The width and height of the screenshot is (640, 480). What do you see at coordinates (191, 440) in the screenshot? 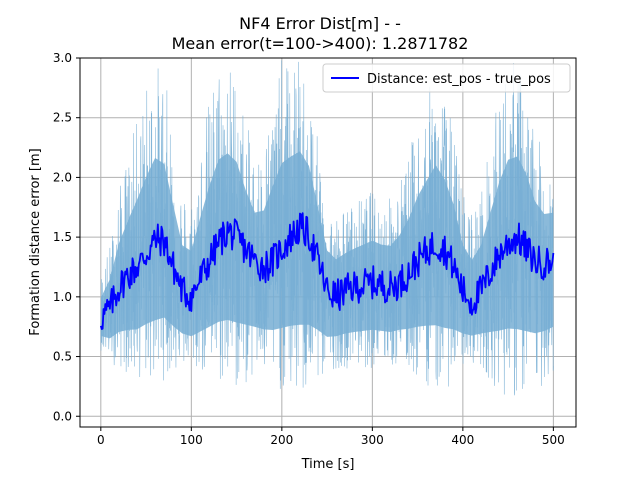
I see `x-tick-label: 100` at bounding box center [191, 440].